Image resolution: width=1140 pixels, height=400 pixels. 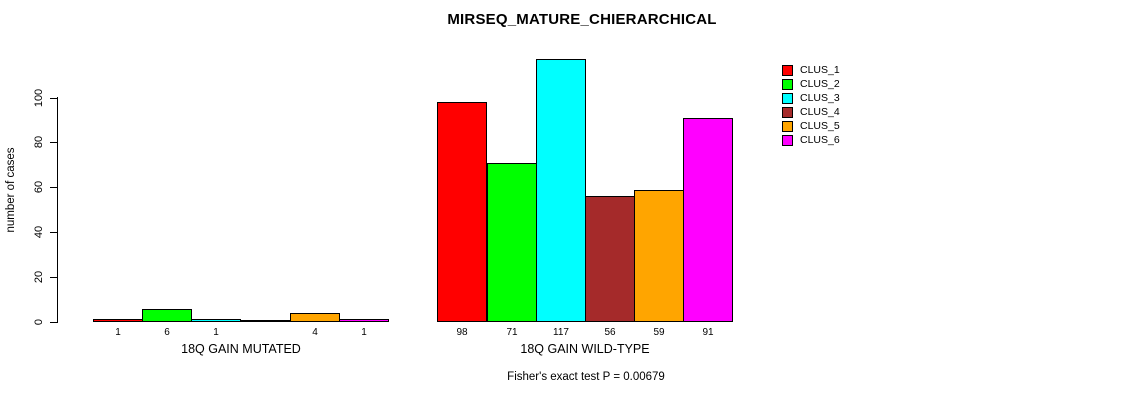 What do you see at coordinates (118, 320) in the screenshot?
I see `bar-clus_1-group1` at bounding box center [118, 320].